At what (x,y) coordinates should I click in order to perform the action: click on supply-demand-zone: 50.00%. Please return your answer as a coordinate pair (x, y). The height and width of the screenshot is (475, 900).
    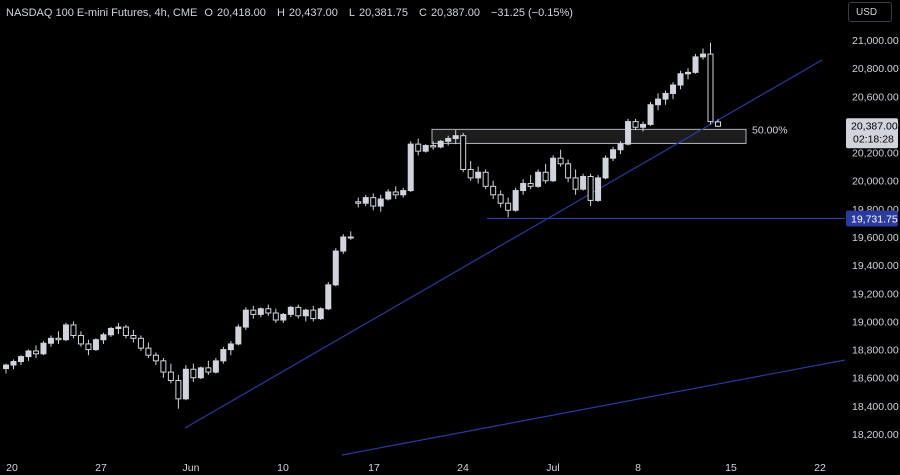
    Looking at the image, I should click on (609, 134).